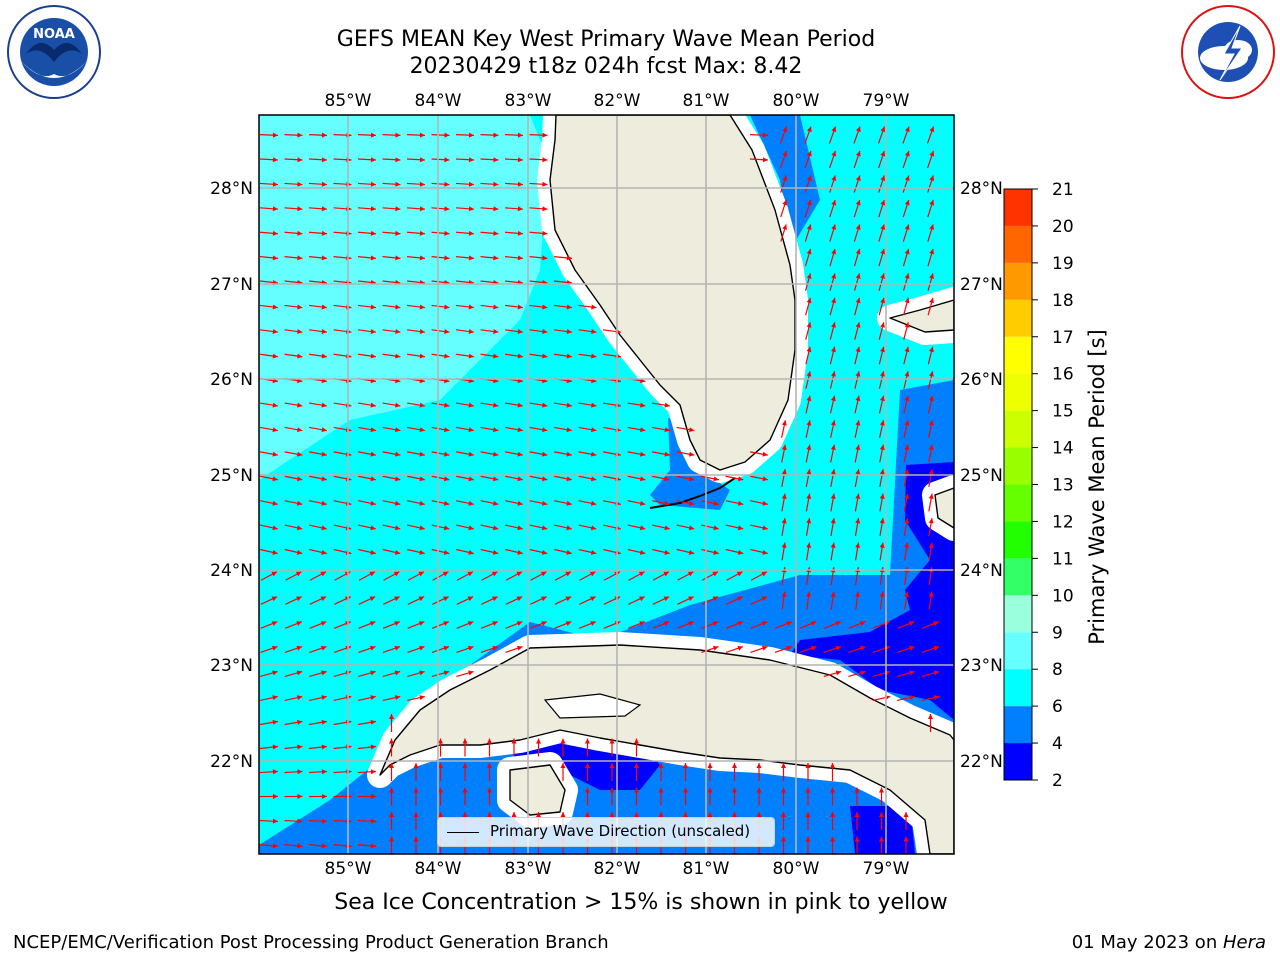 The height and width of the screenshot is (960, 1280). I want to click on lat-label-left: 22°N, so click(231, 762).